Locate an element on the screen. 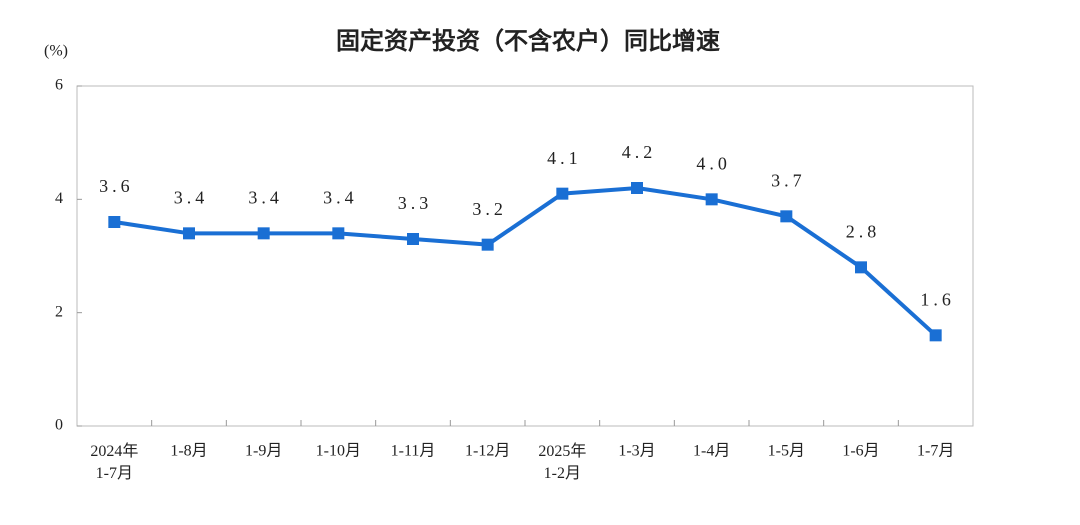 Image resolution: width=1080 pixels, height=525 pixels. value-label: 4.2 is located at coordinates (639, 152).